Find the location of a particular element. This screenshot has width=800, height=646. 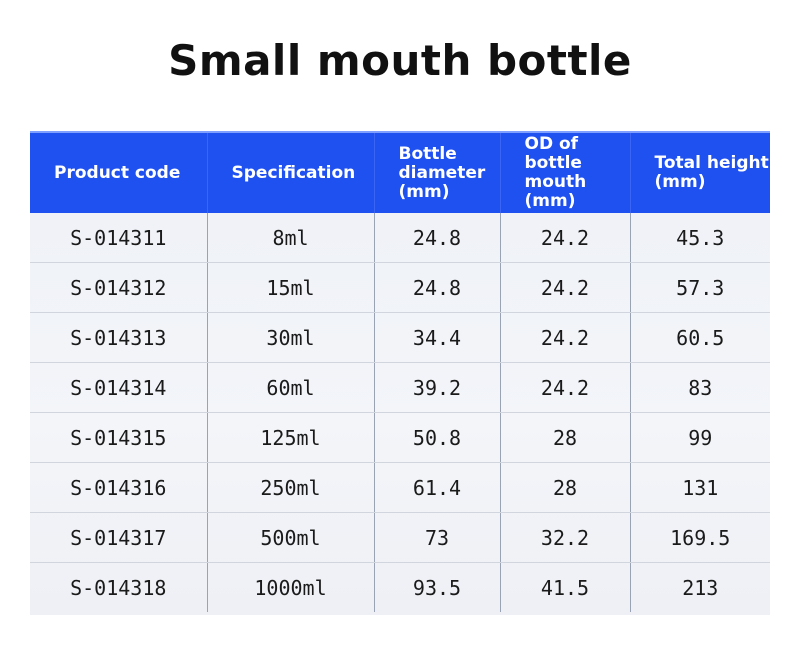

header-product-code: Product code is located at coordinates (118, 172).